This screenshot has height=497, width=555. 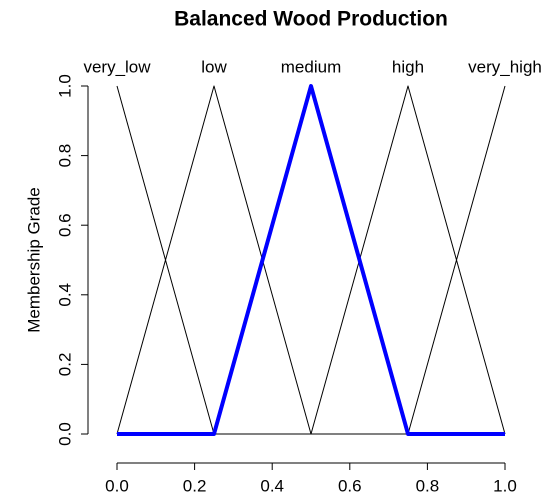 I want to click on chart-title: Balanced Wood Production, so click(x=311, y=19).